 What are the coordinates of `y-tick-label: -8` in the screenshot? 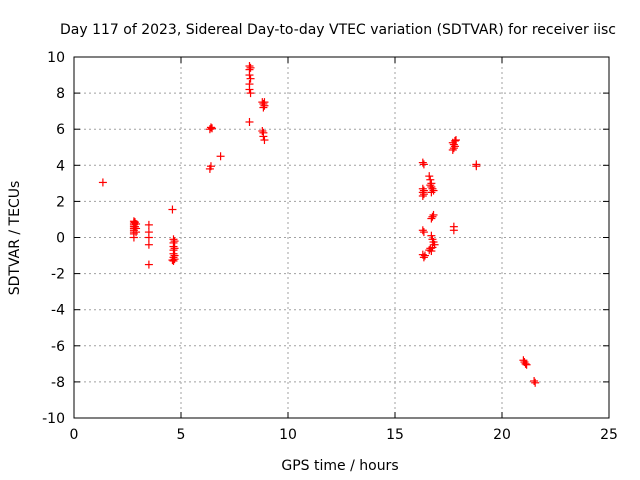 It's located at (58, 383).